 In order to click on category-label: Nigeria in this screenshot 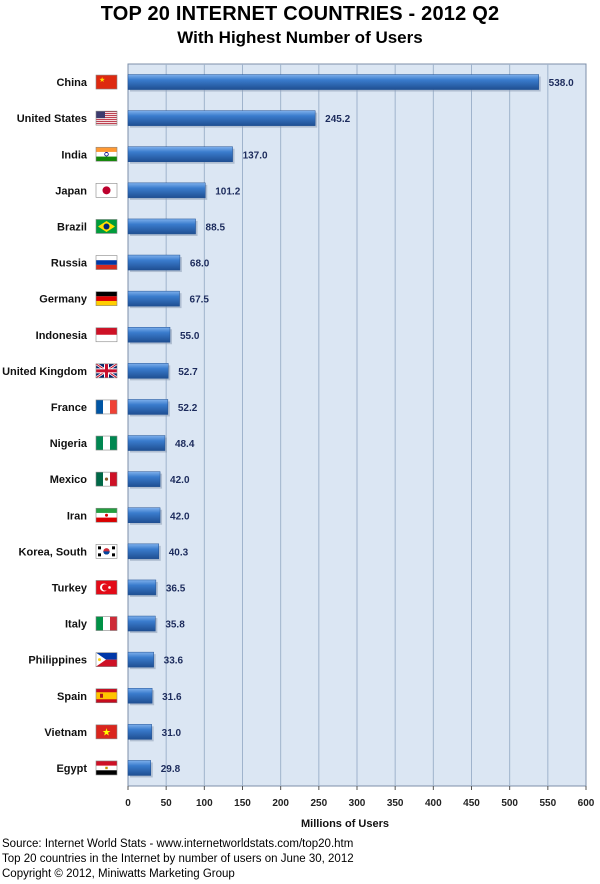, I will do `click(69, 444)`.